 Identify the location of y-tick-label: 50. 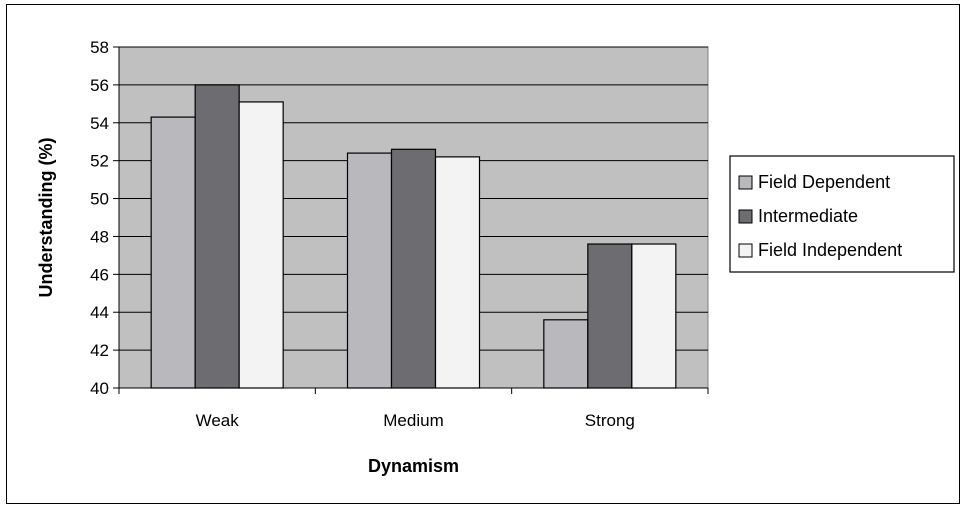
(99, 199).